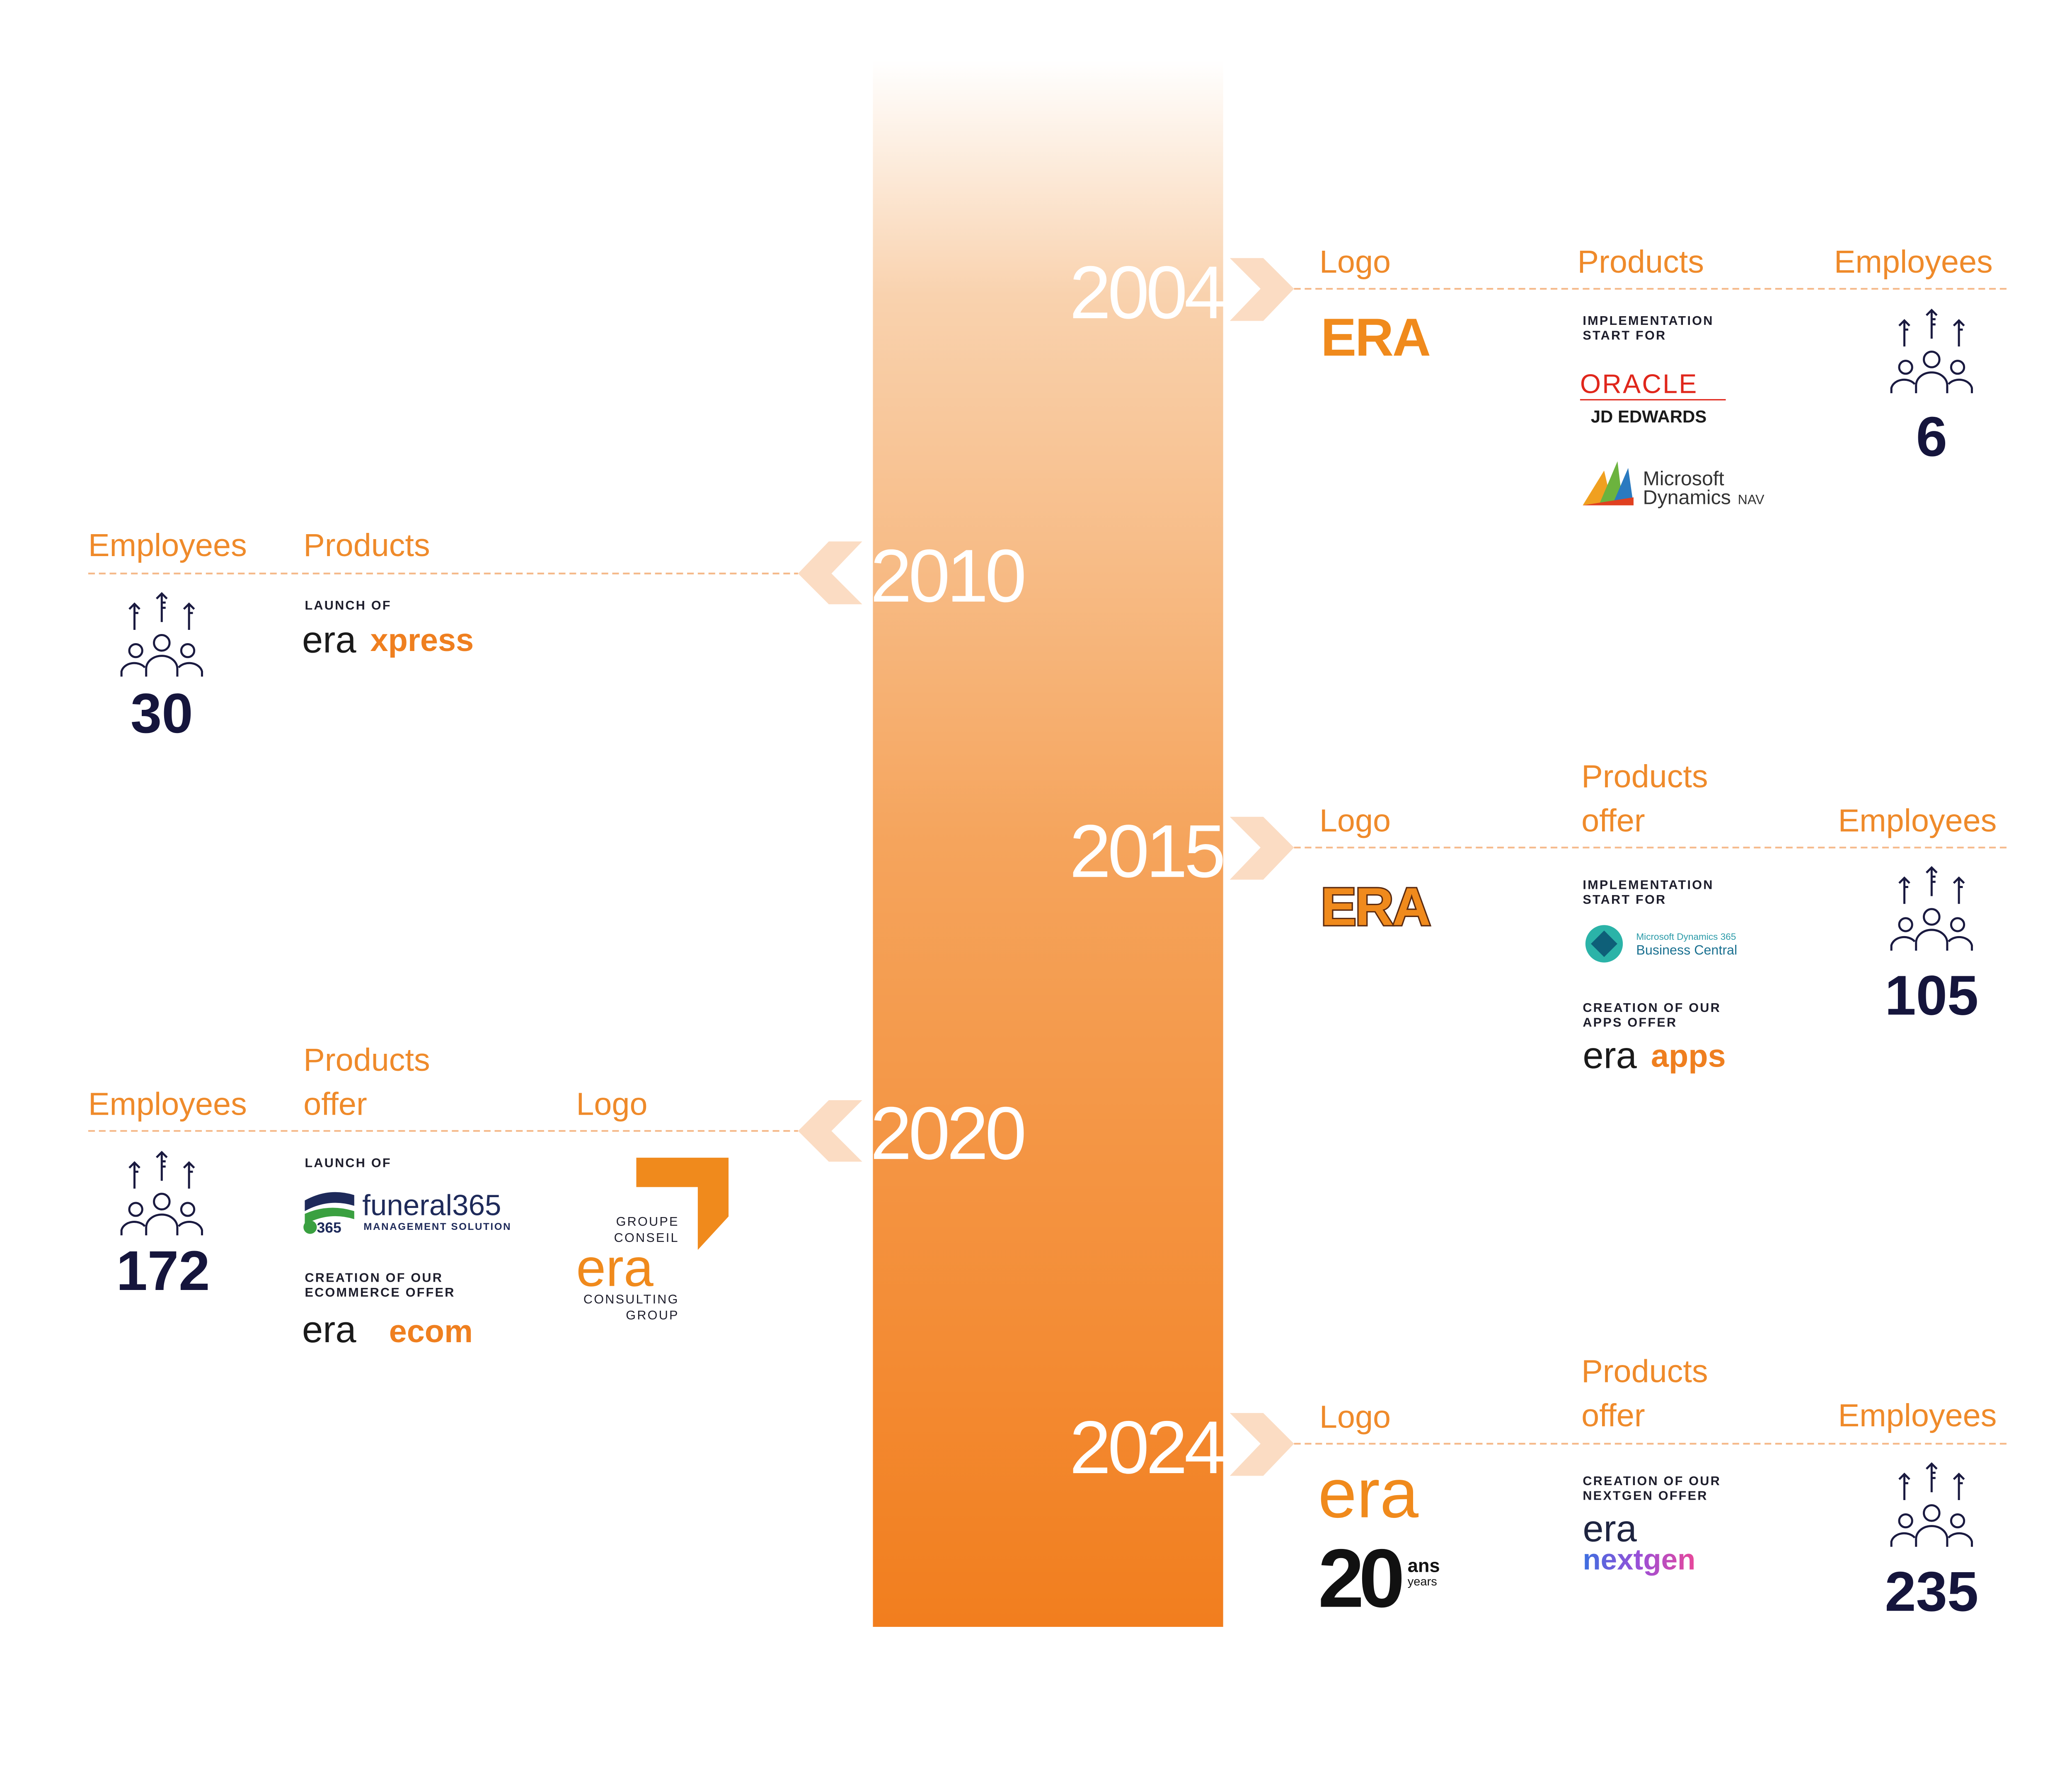 The height and width of the screenshot is (1786, 2072). What do you see at coordinates (1931, 436) in the screenshot?
I see `employee-count: 6` at bounding box center [1931, 436].